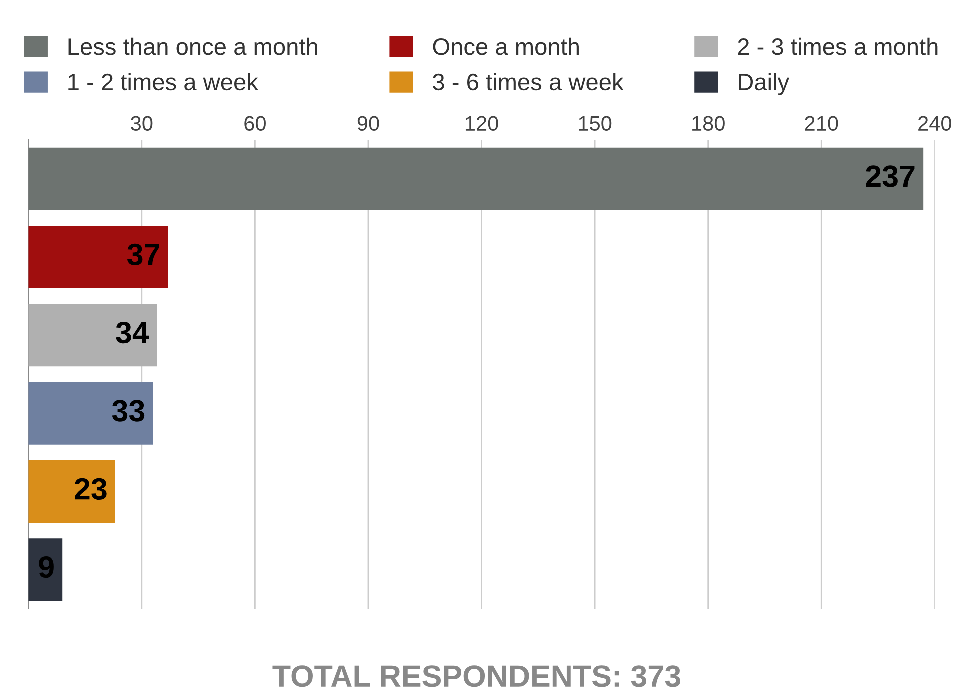 Image resolution: width=954 pixels, height=700 pixels. I want to click on data-label: 37, so click(144, 255).